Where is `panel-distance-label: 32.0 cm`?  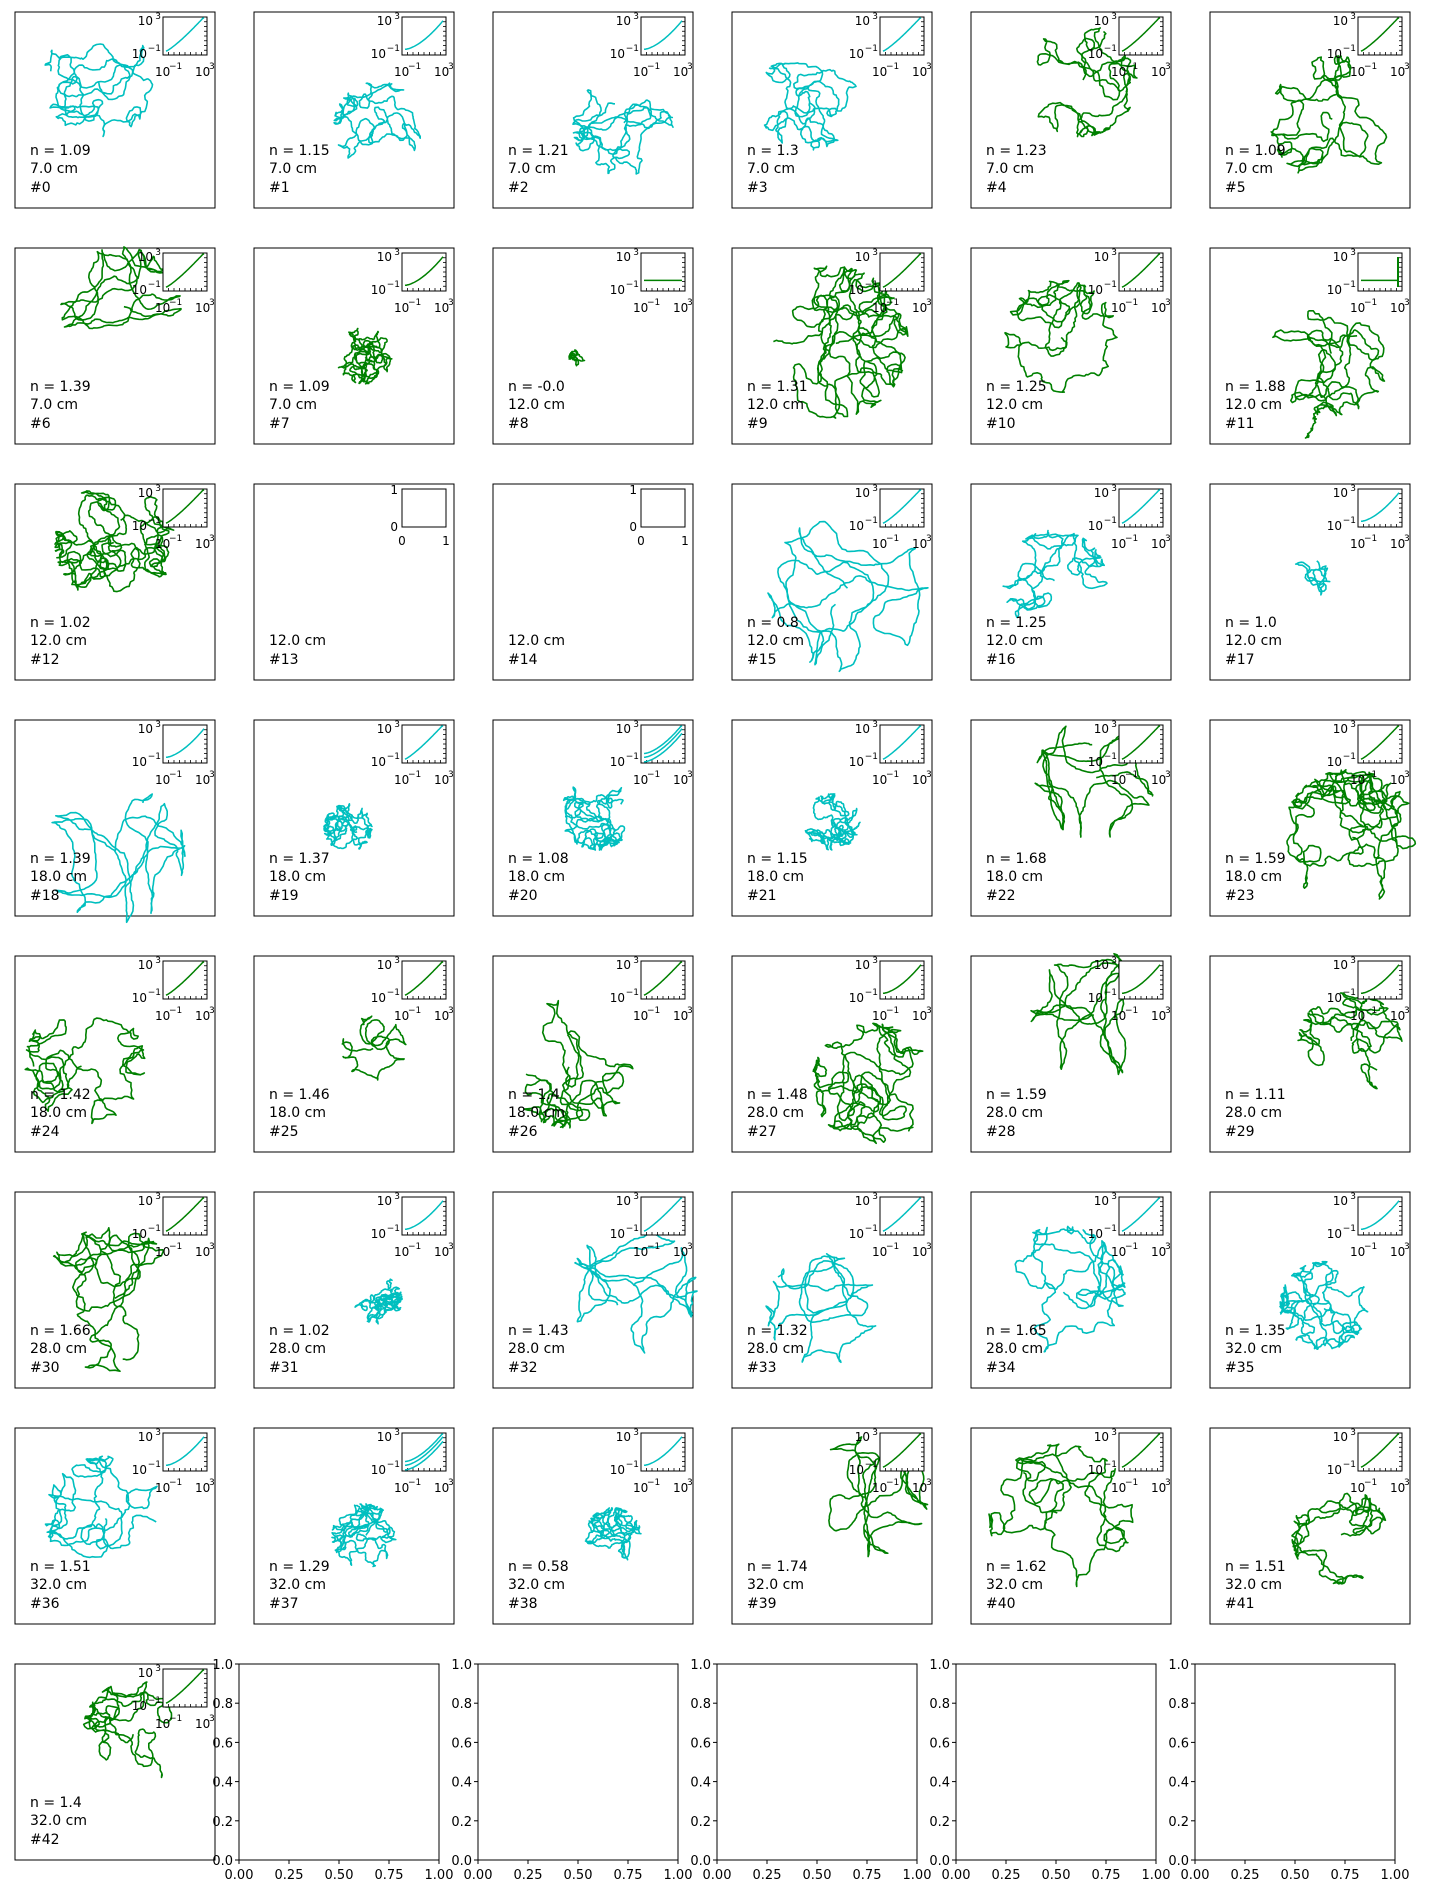 panel-distance-label: 32.0 cm is located at coordinates (58, 1821).